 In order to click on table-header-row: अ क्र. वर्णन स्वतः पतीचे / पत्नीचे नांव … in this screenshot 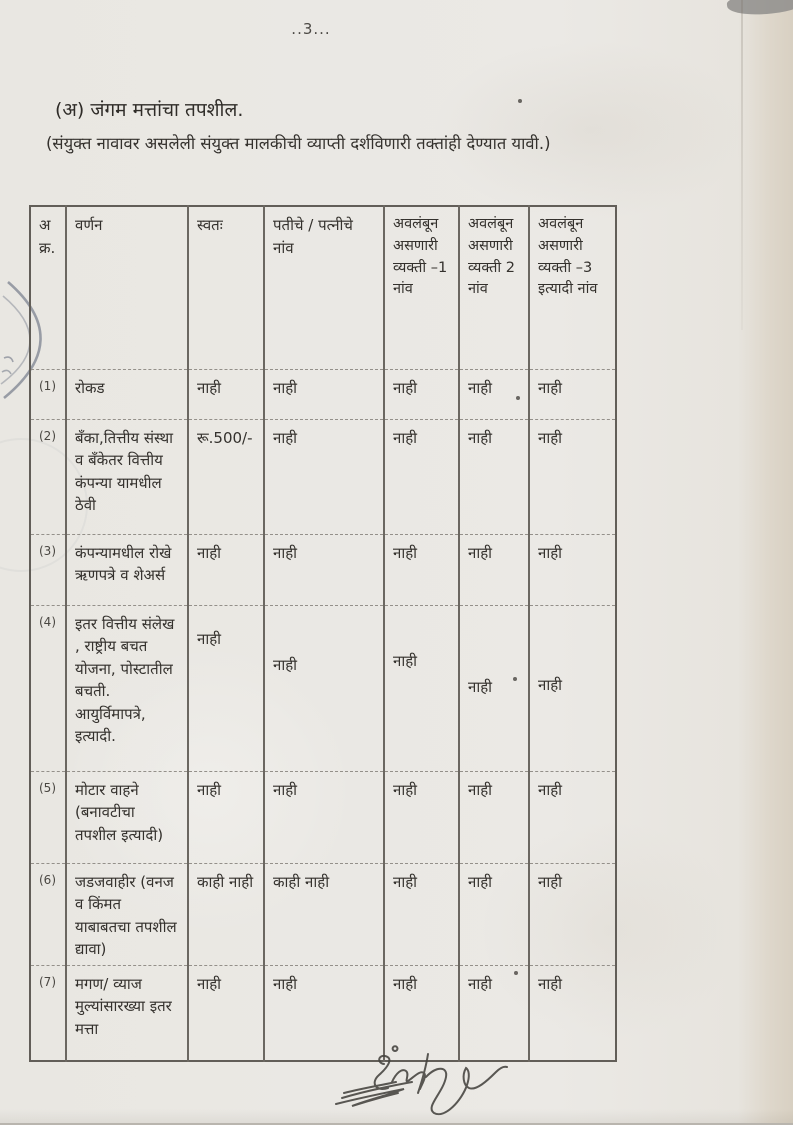, I will do `click(323, 288)`.